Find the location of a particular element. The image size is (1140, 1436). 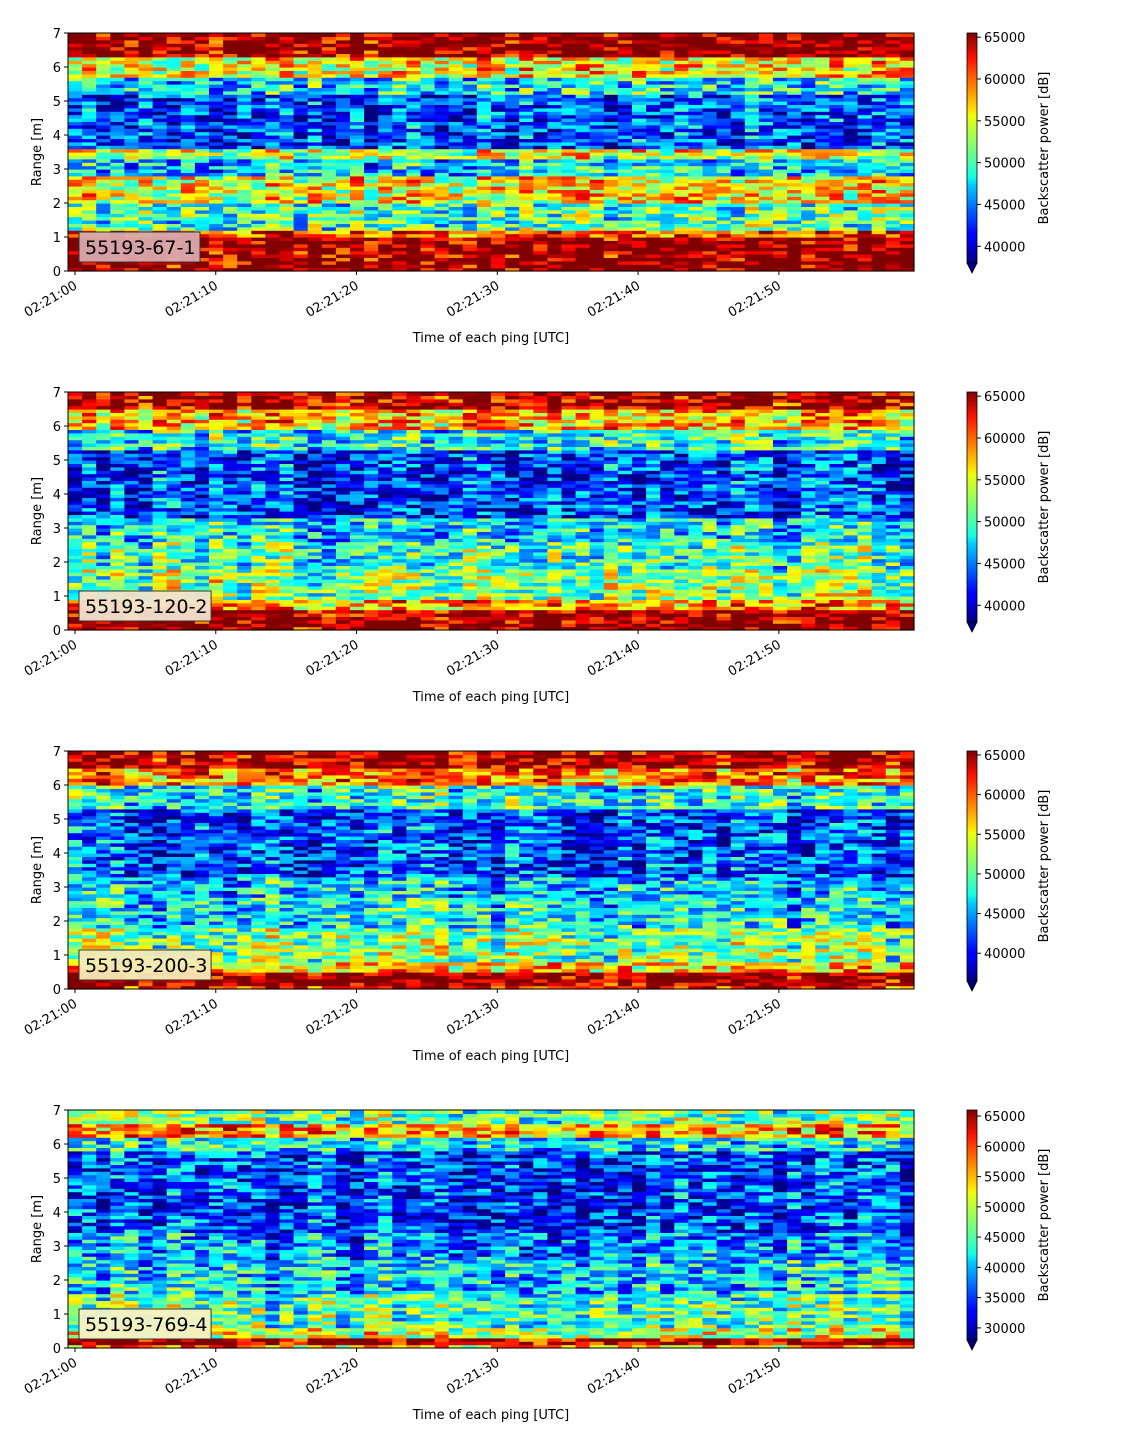

y-tick-label: 5 is located at coordinates (57, 102).